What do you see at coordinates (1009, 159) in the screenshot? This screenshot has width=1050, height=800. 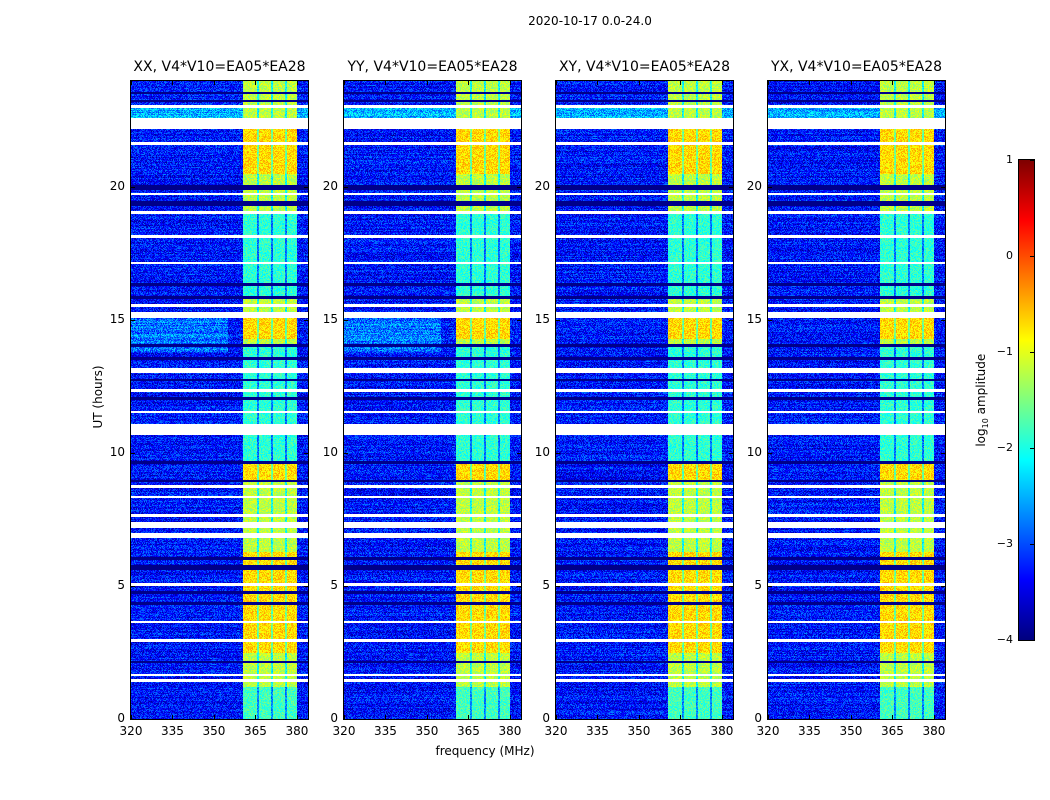 I see `colorbar-tick-label: 1` at bounding box center [1009, 159].